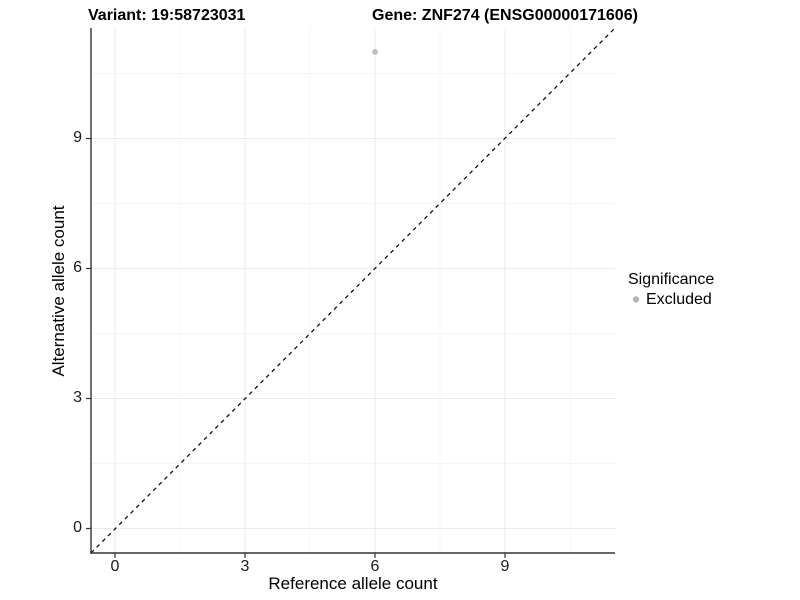  Describe the element at coordinates (375, 566) in the screenshot. I see `x-tick-label-6: 6` at that location.